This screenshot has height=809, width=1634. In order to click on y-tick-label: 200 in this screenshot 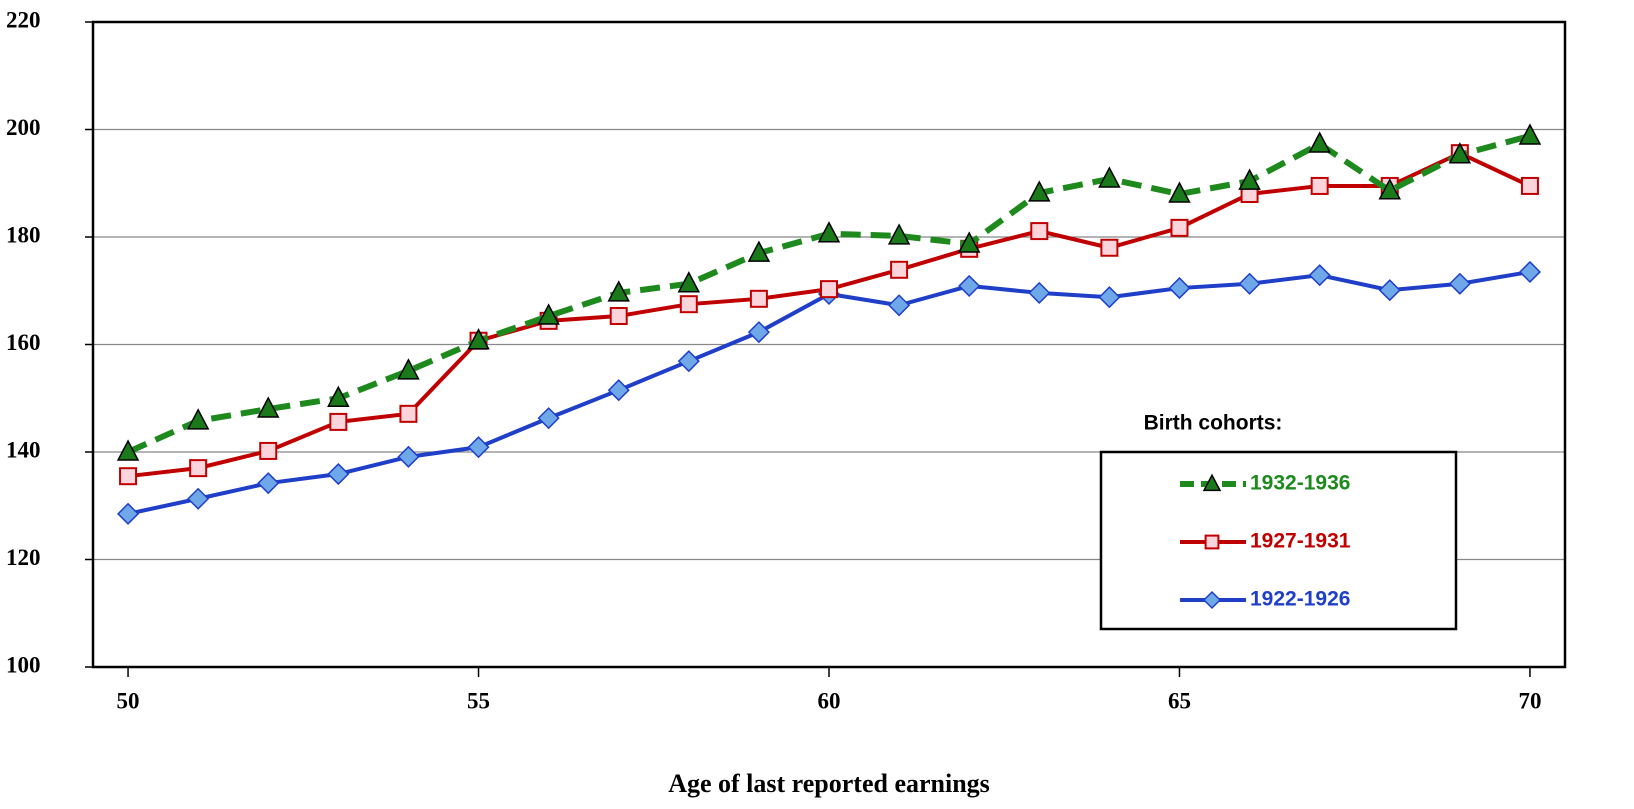, I will do `click(23, 127)`.